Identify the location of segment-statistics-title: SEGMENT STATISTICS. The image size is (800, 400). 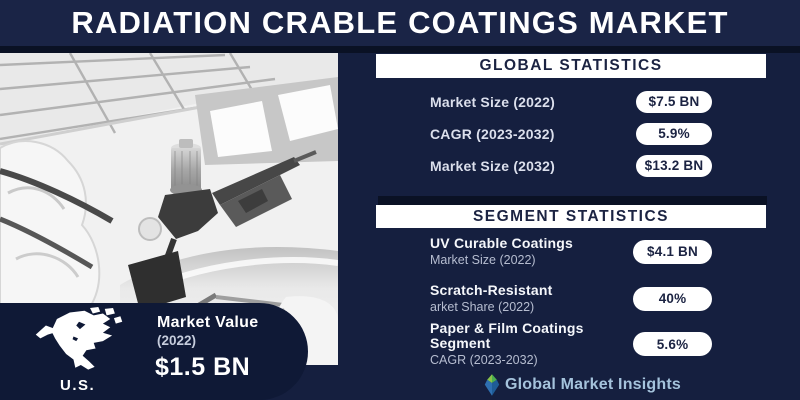
(571, 216).